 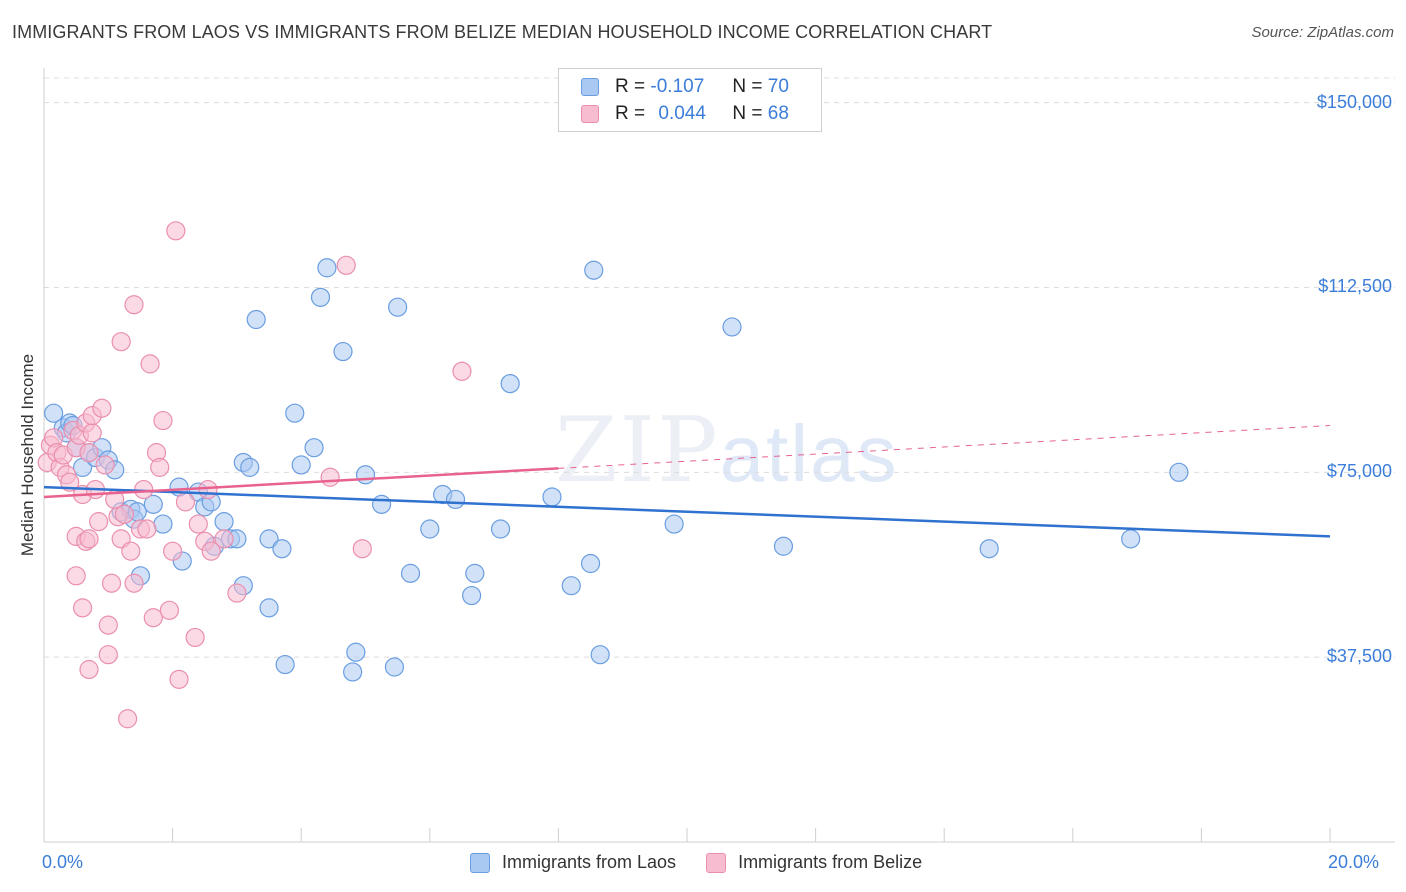 What do you see at coordinates (1355, 286) in the screenshot?
I see `y-tick-label-2: $112,500` at bounding box center [1355, 286].